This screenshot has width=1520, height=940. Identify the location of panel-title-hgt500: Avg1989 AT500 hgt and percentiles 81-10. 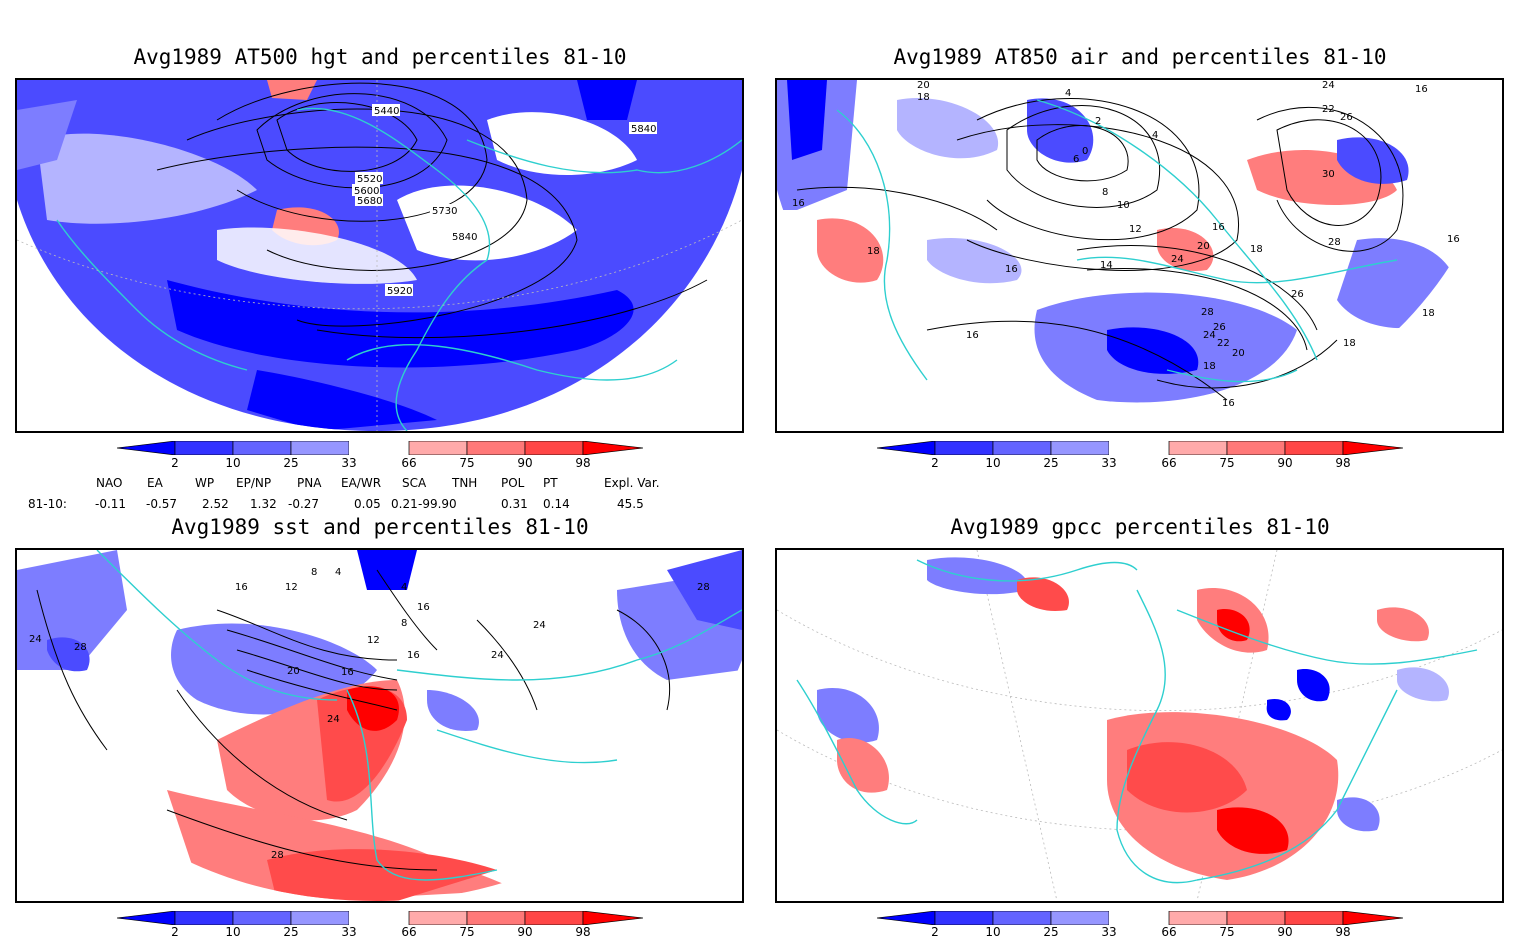
(380, 57).